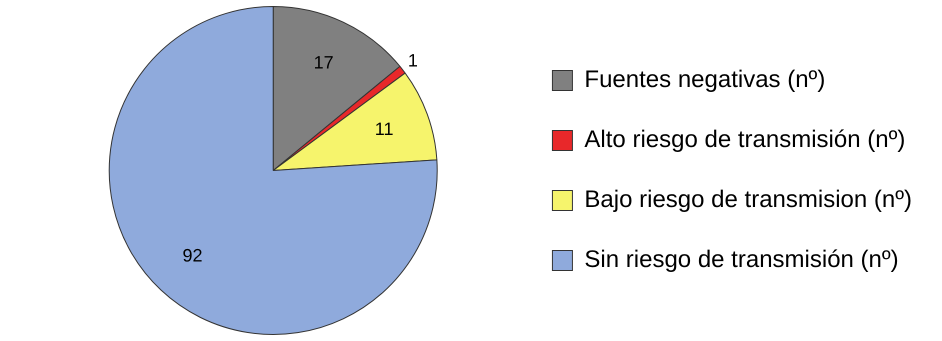 Image resolution: width=942 pixels, height=341 pixels. Describe the element at coordinates (748, 200) in the screenshot. I see `legend-label: Bajo riesgo de transmision (nº)` at that location.